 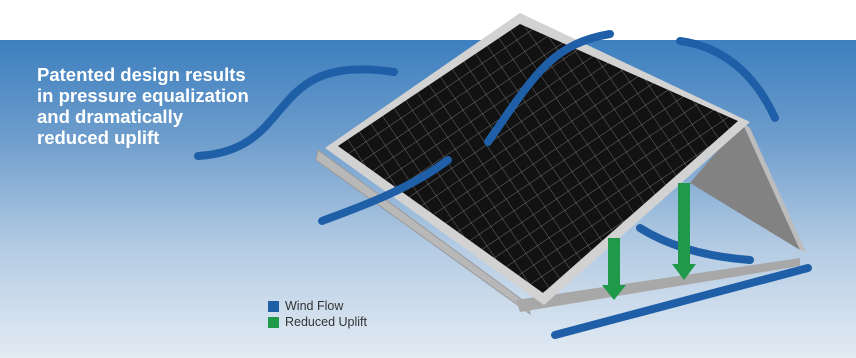 I want to click on rear-support-triangle, so click(x=745, y=186).